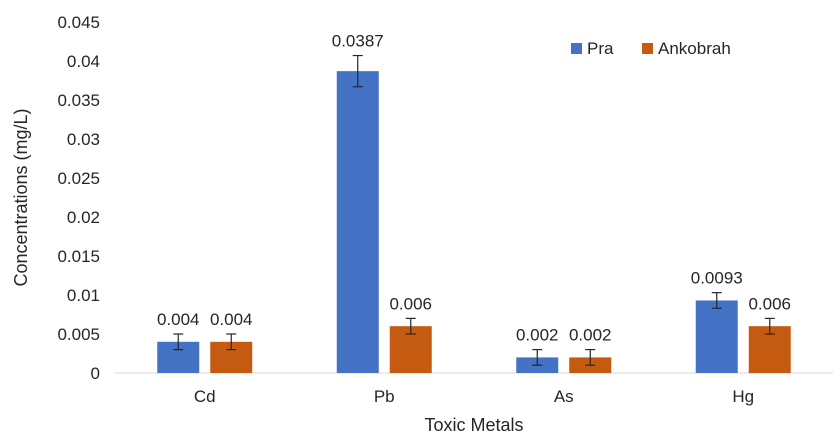 The height and width of the screenshot is (440, 833). I want to click on y-axis-title: Concentrations (mg/L), so click(21, 197).